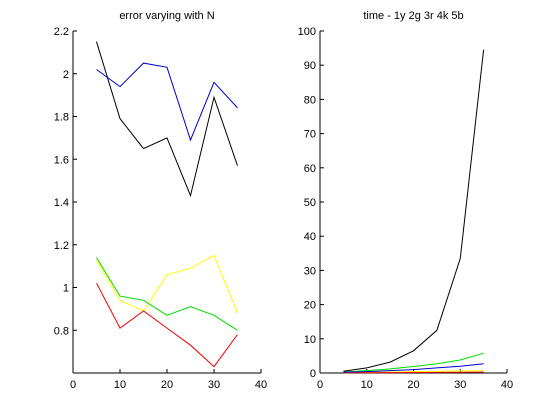 This screenshot has height=419, width=560. What do you see at coordinates (61, 246) in the screenshot?
I see `y-tick-label: 1.2` at bounding box center [61, 246].